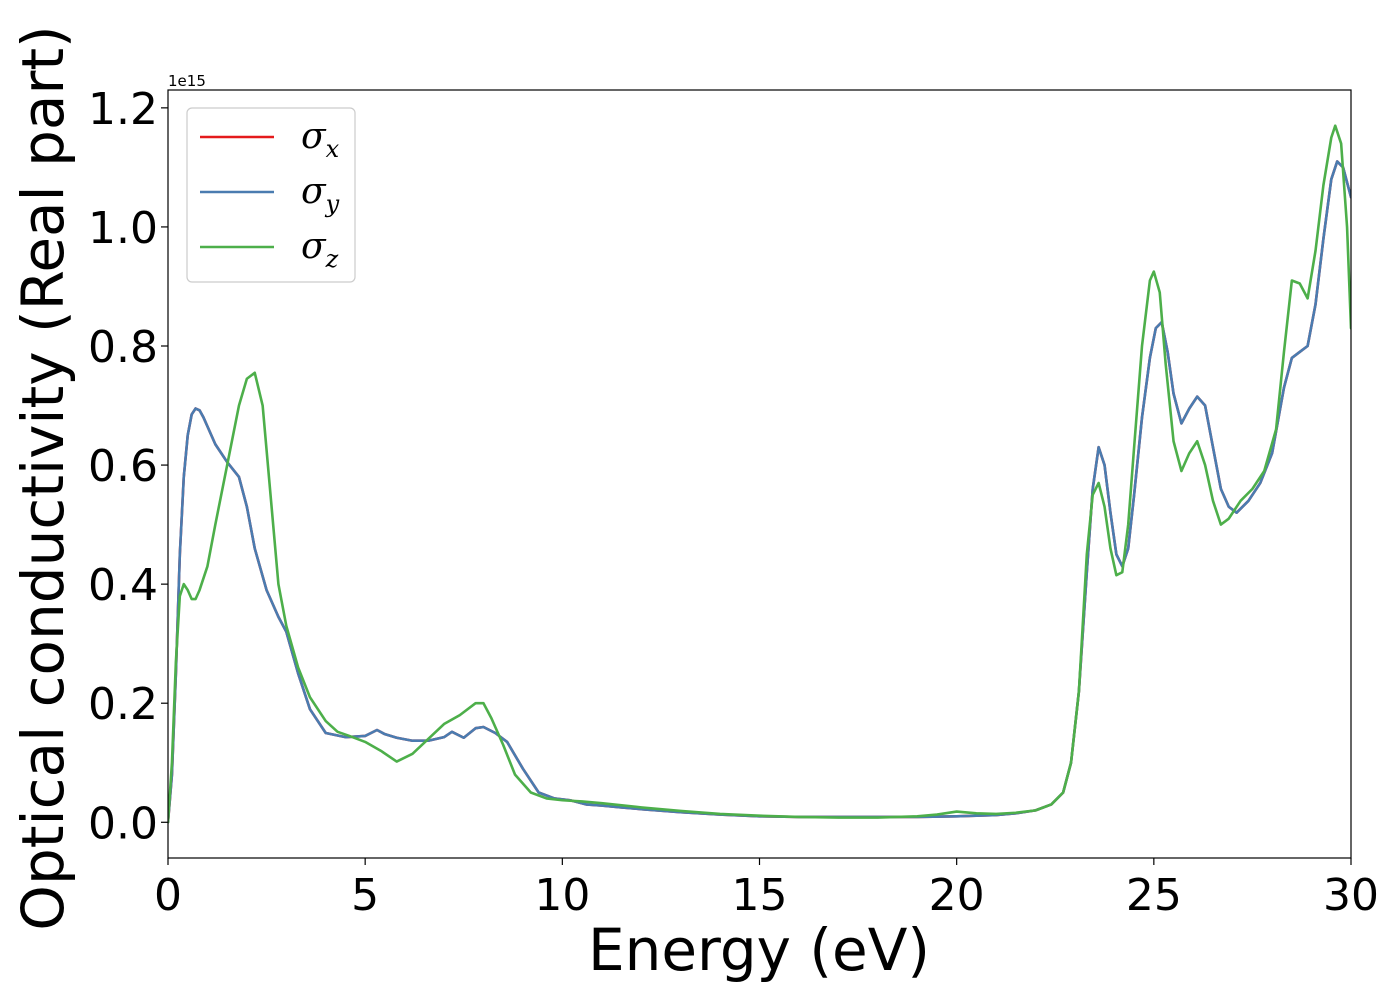 The height and width of the screenshot is (1000, 1400). I want to click on x-tick-label: 5, so click(365, 895).